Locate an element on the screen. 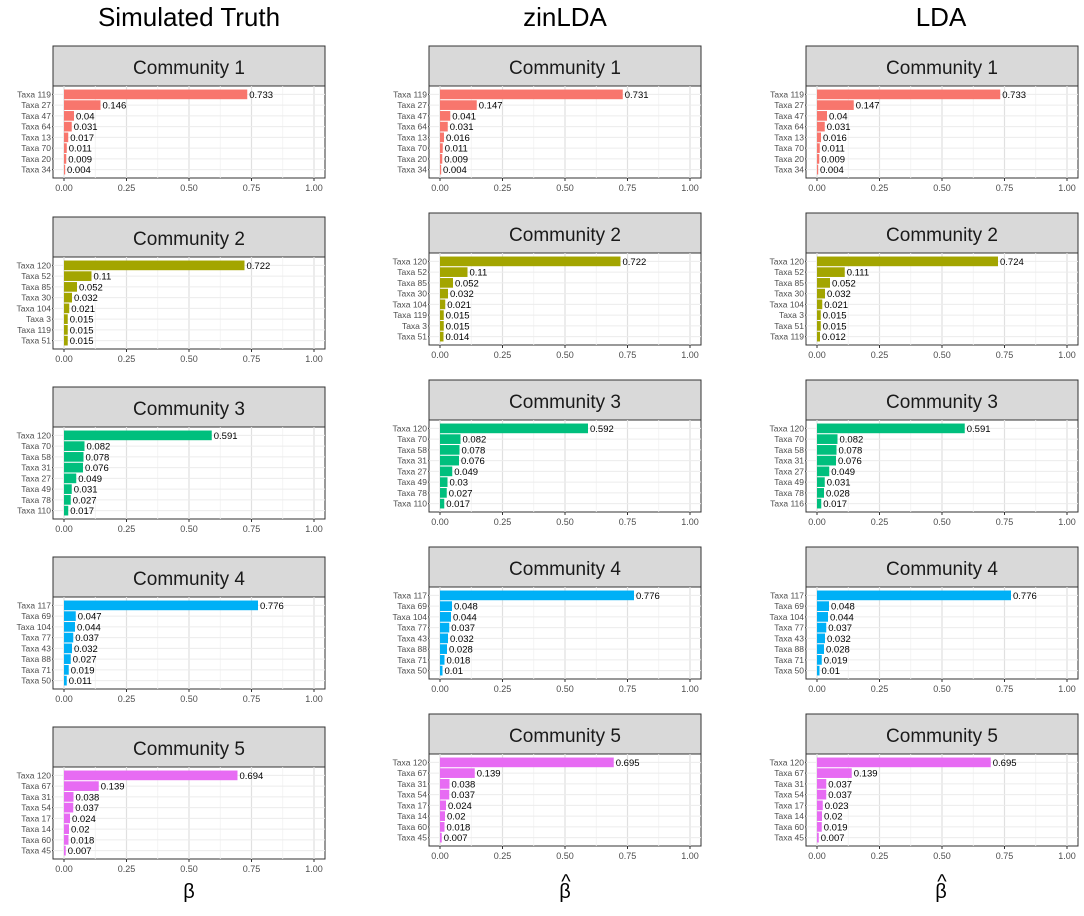 This screenshot has width=1084, height=916. bar-value-label: 0.591 is located at coordinates (226, 436).